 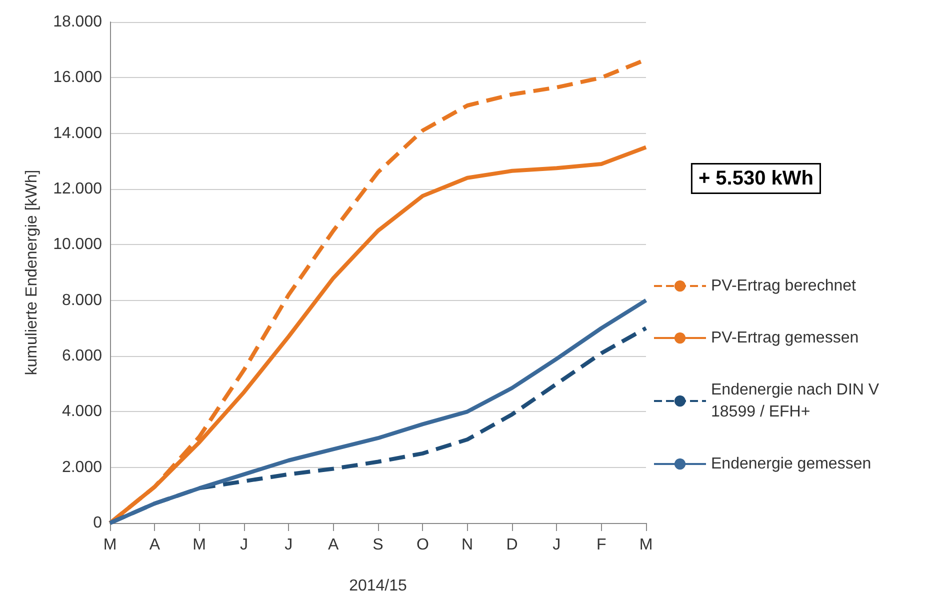 I want to click on x-axis-title: 2014/15, so click(x=378, y=586).